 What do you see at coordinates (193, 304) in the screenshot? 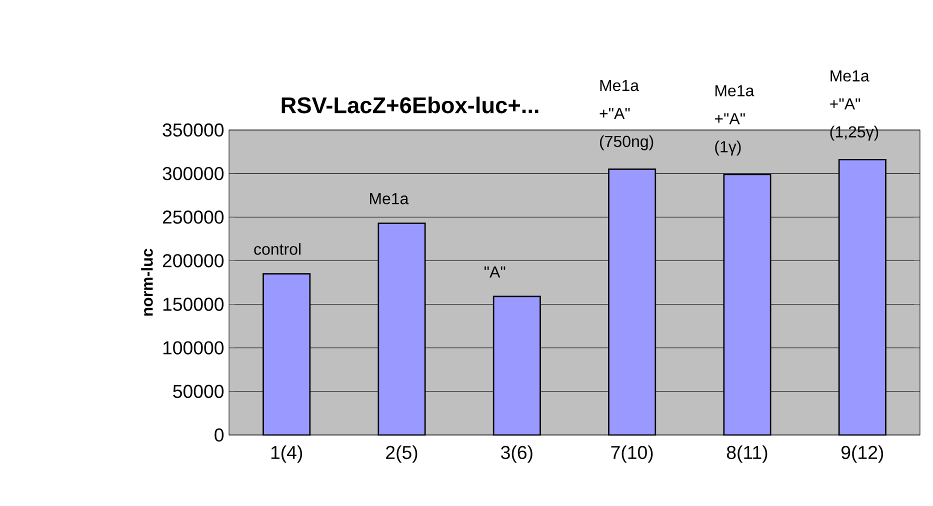
I see `y-tick-label: 150000` at bounding box center [193, 304].